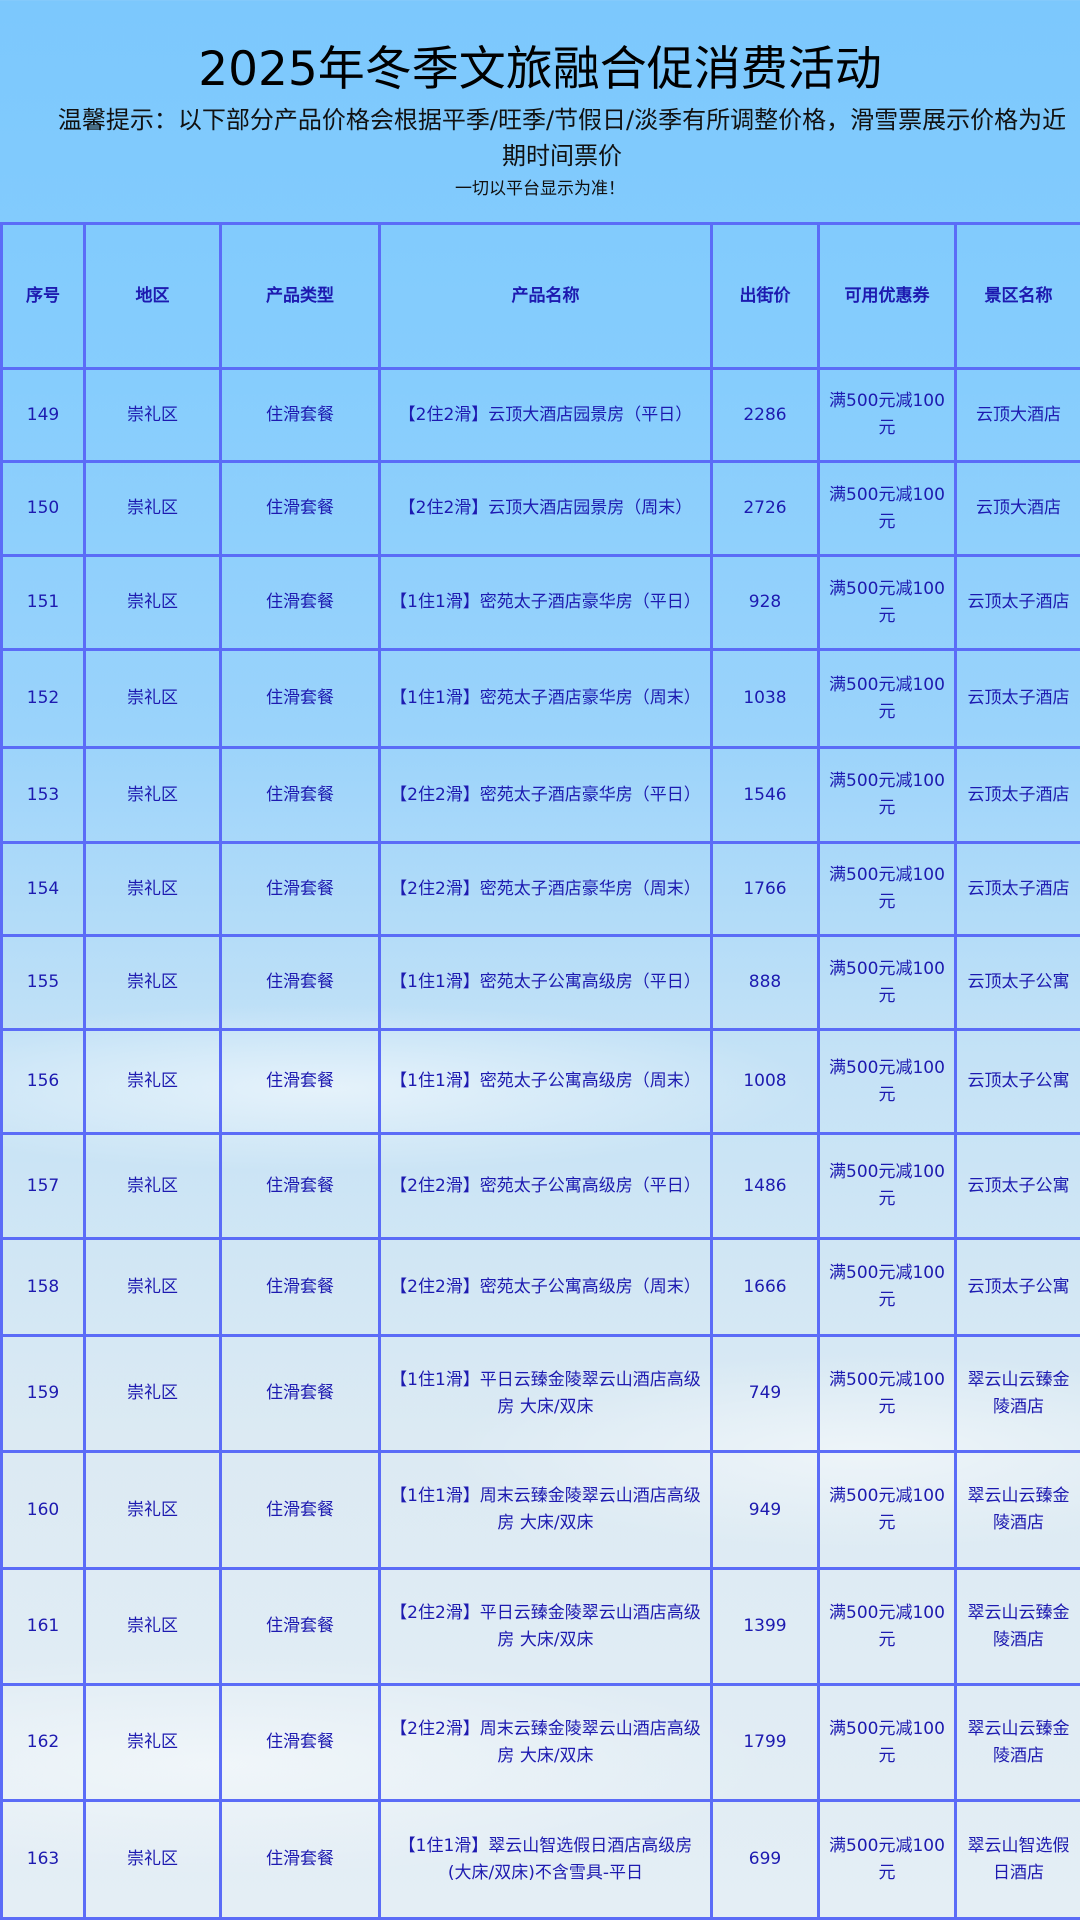 The width and height of the screenshot is (1080, 1920). What do you see at coordinates (765, 1287) in the screenshot?
I see `cell-price: 1666` at bounding box center [765, 1287].